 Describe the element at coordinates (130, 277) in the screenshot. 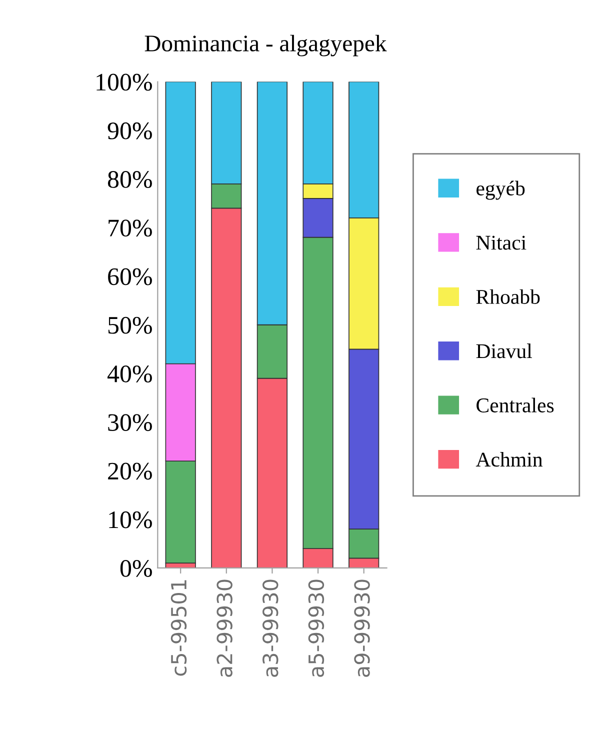

I see `y-tick-label: 60%` at that location.